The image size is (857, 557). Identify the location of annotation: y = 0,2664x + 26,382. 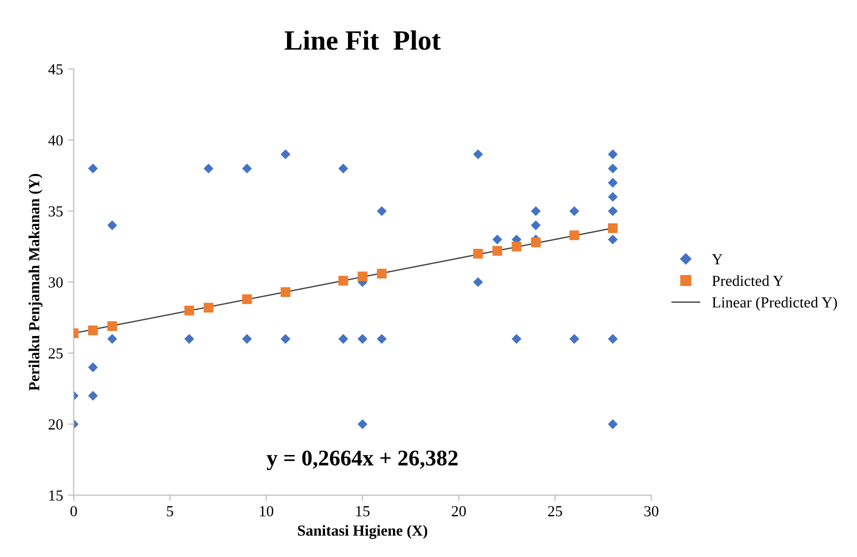
(362, 460).